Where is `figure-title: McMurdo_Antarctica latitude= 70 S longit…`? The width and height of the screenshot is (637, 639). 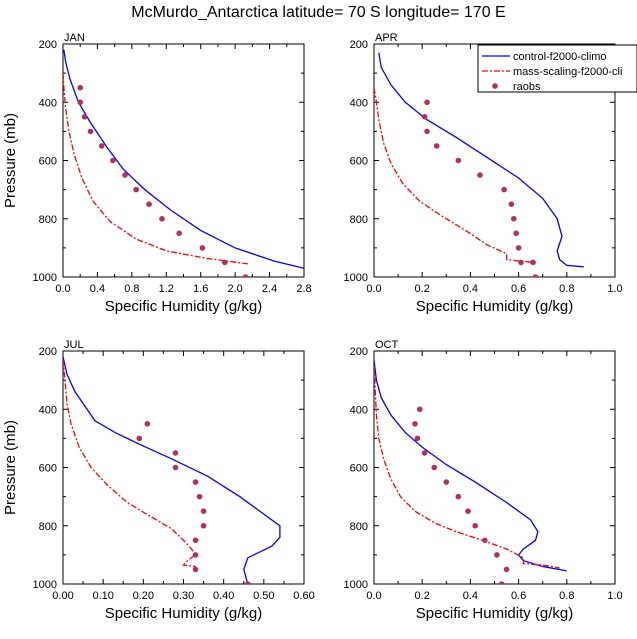
figure-title: McMurdo_Antarctica latitude= 70 S longit… is located at coordinates (318, 12).